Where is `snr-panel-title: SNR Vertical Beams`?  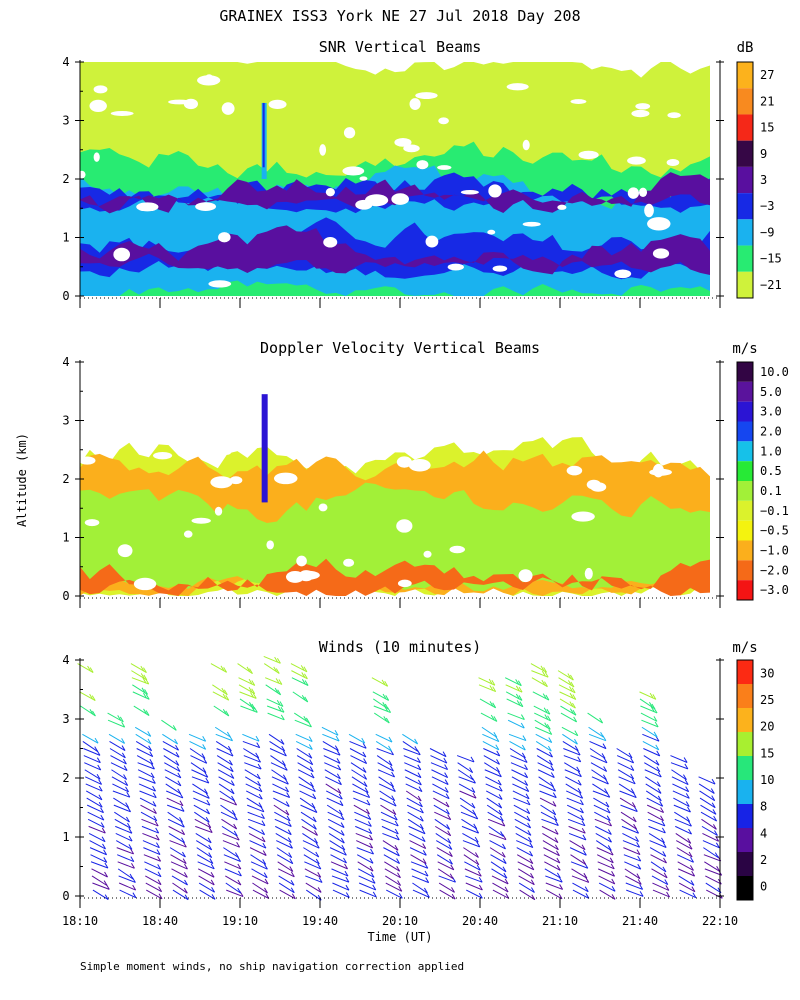
snr-panel-title: SNR Vertical Beams is located at coordinates (400, 47).